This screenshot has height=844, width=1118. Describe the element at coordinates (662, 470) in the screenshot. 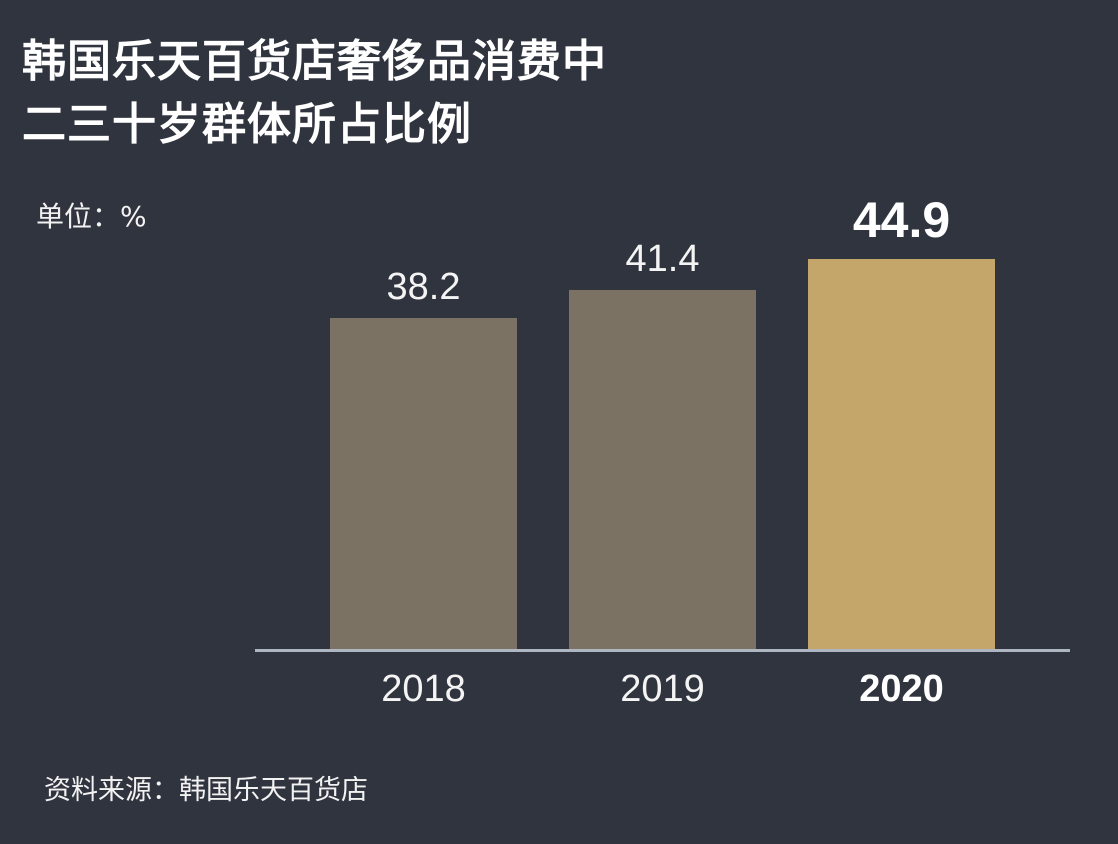

I see `bar-2019` at that location.